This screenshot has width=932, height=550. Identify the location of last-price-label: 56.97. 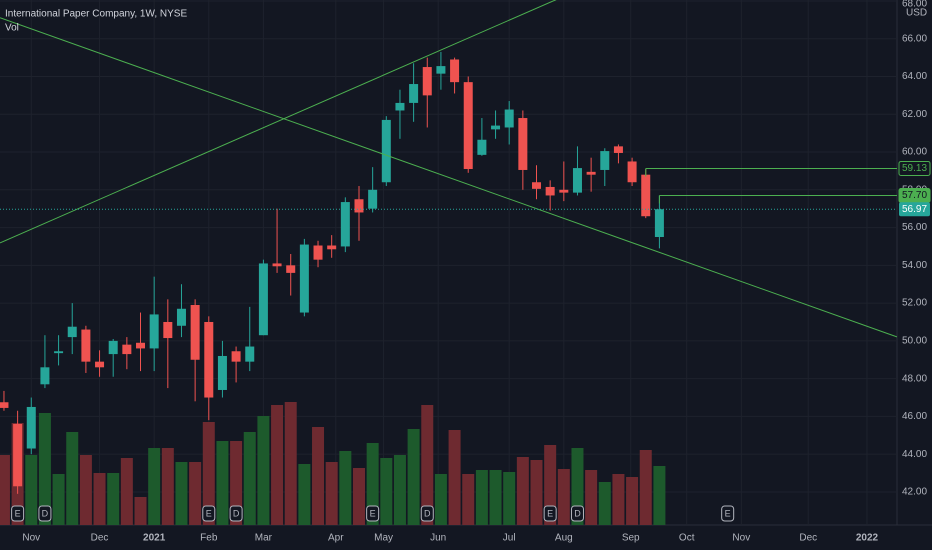
(914, 209).